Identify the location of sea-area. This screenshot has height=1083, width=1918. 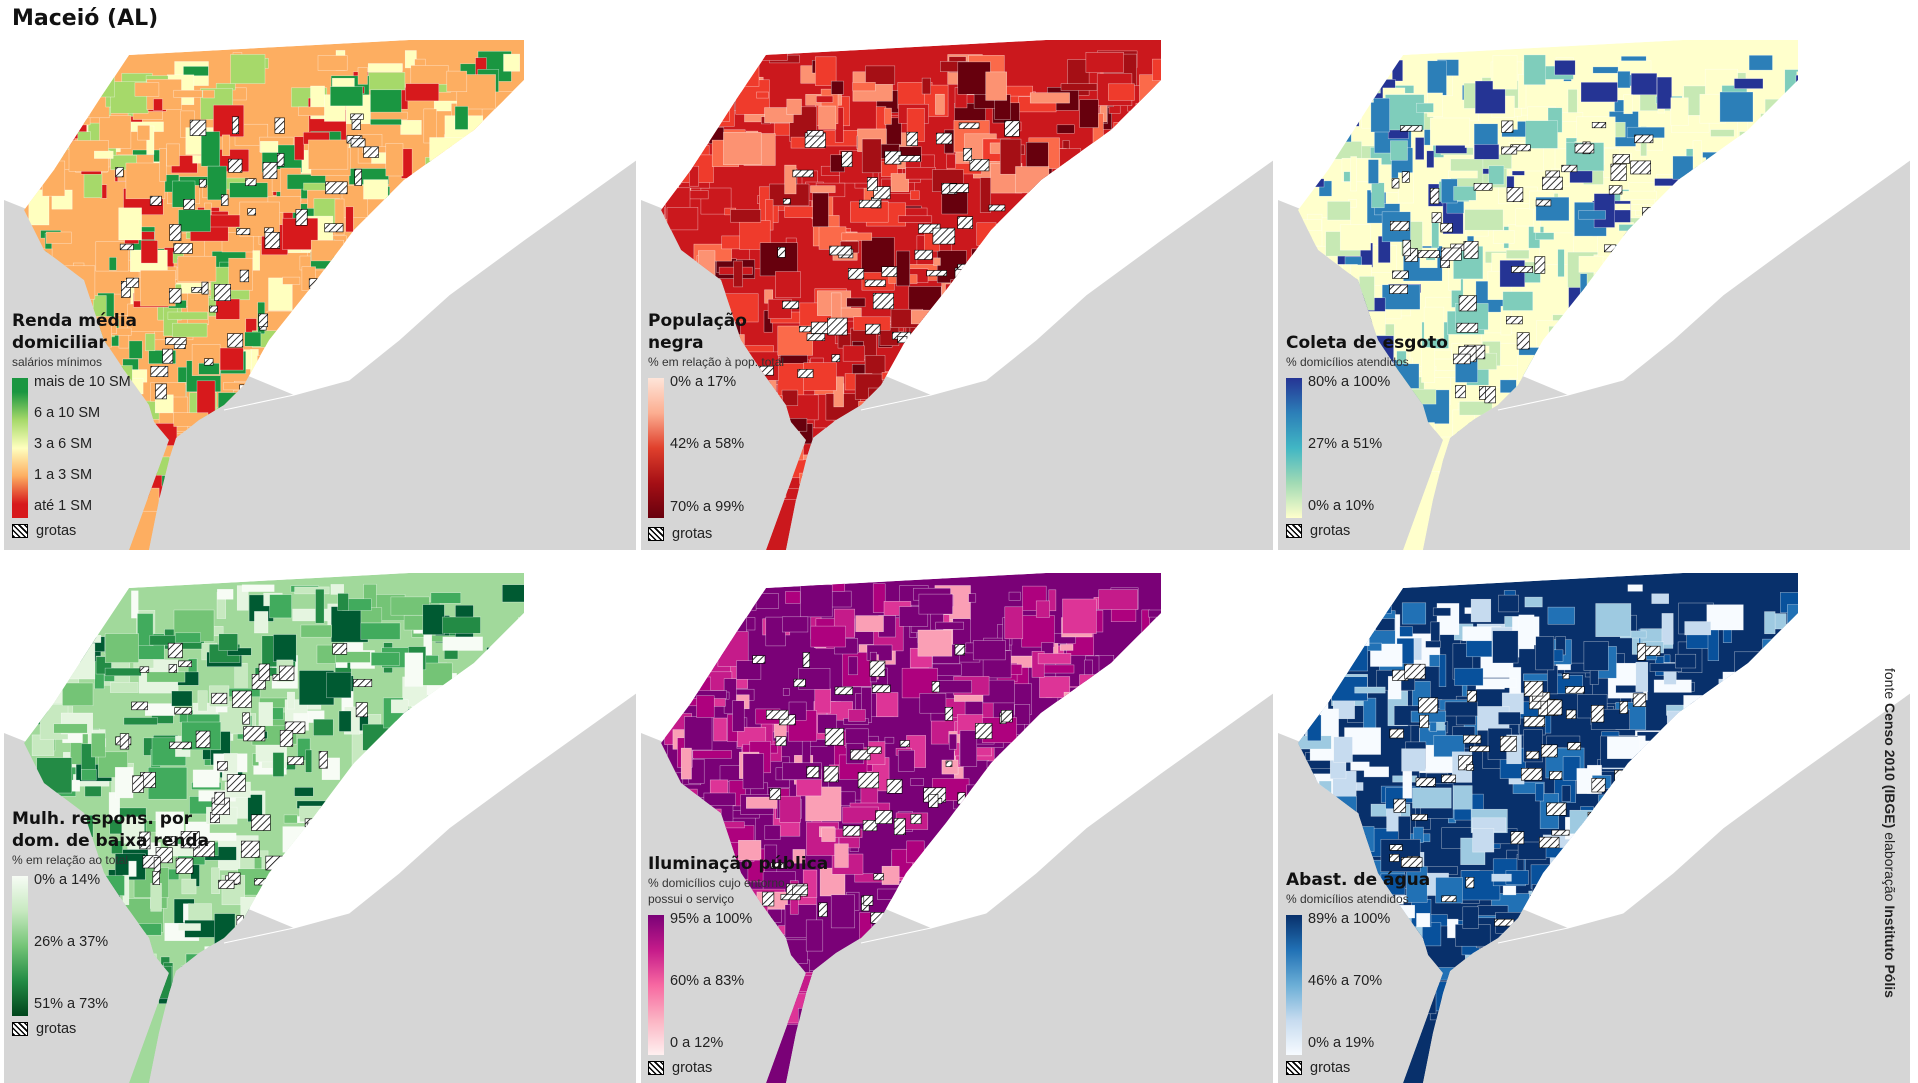
(320, 355).